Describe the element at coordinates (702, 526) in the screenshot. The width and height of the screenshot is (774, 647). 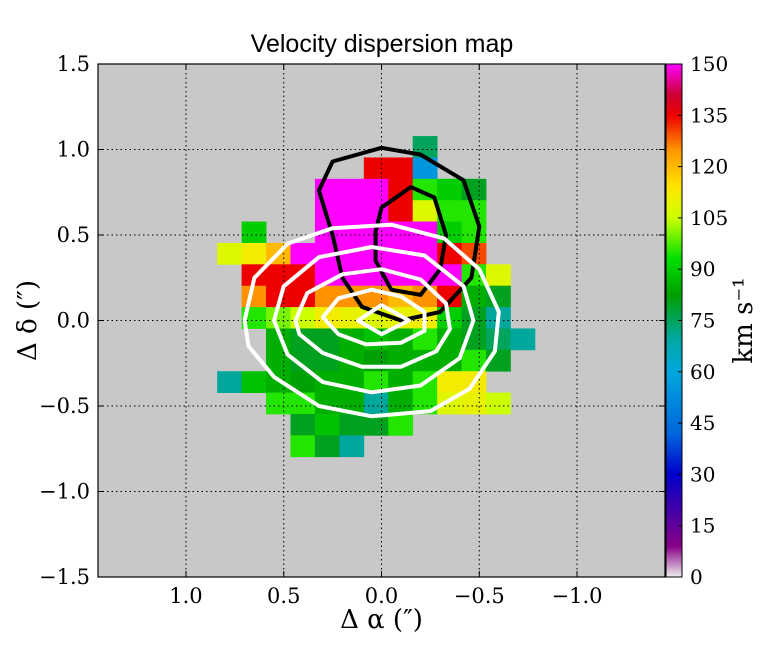
I see `colorbar-tick-label: 15` at that location.